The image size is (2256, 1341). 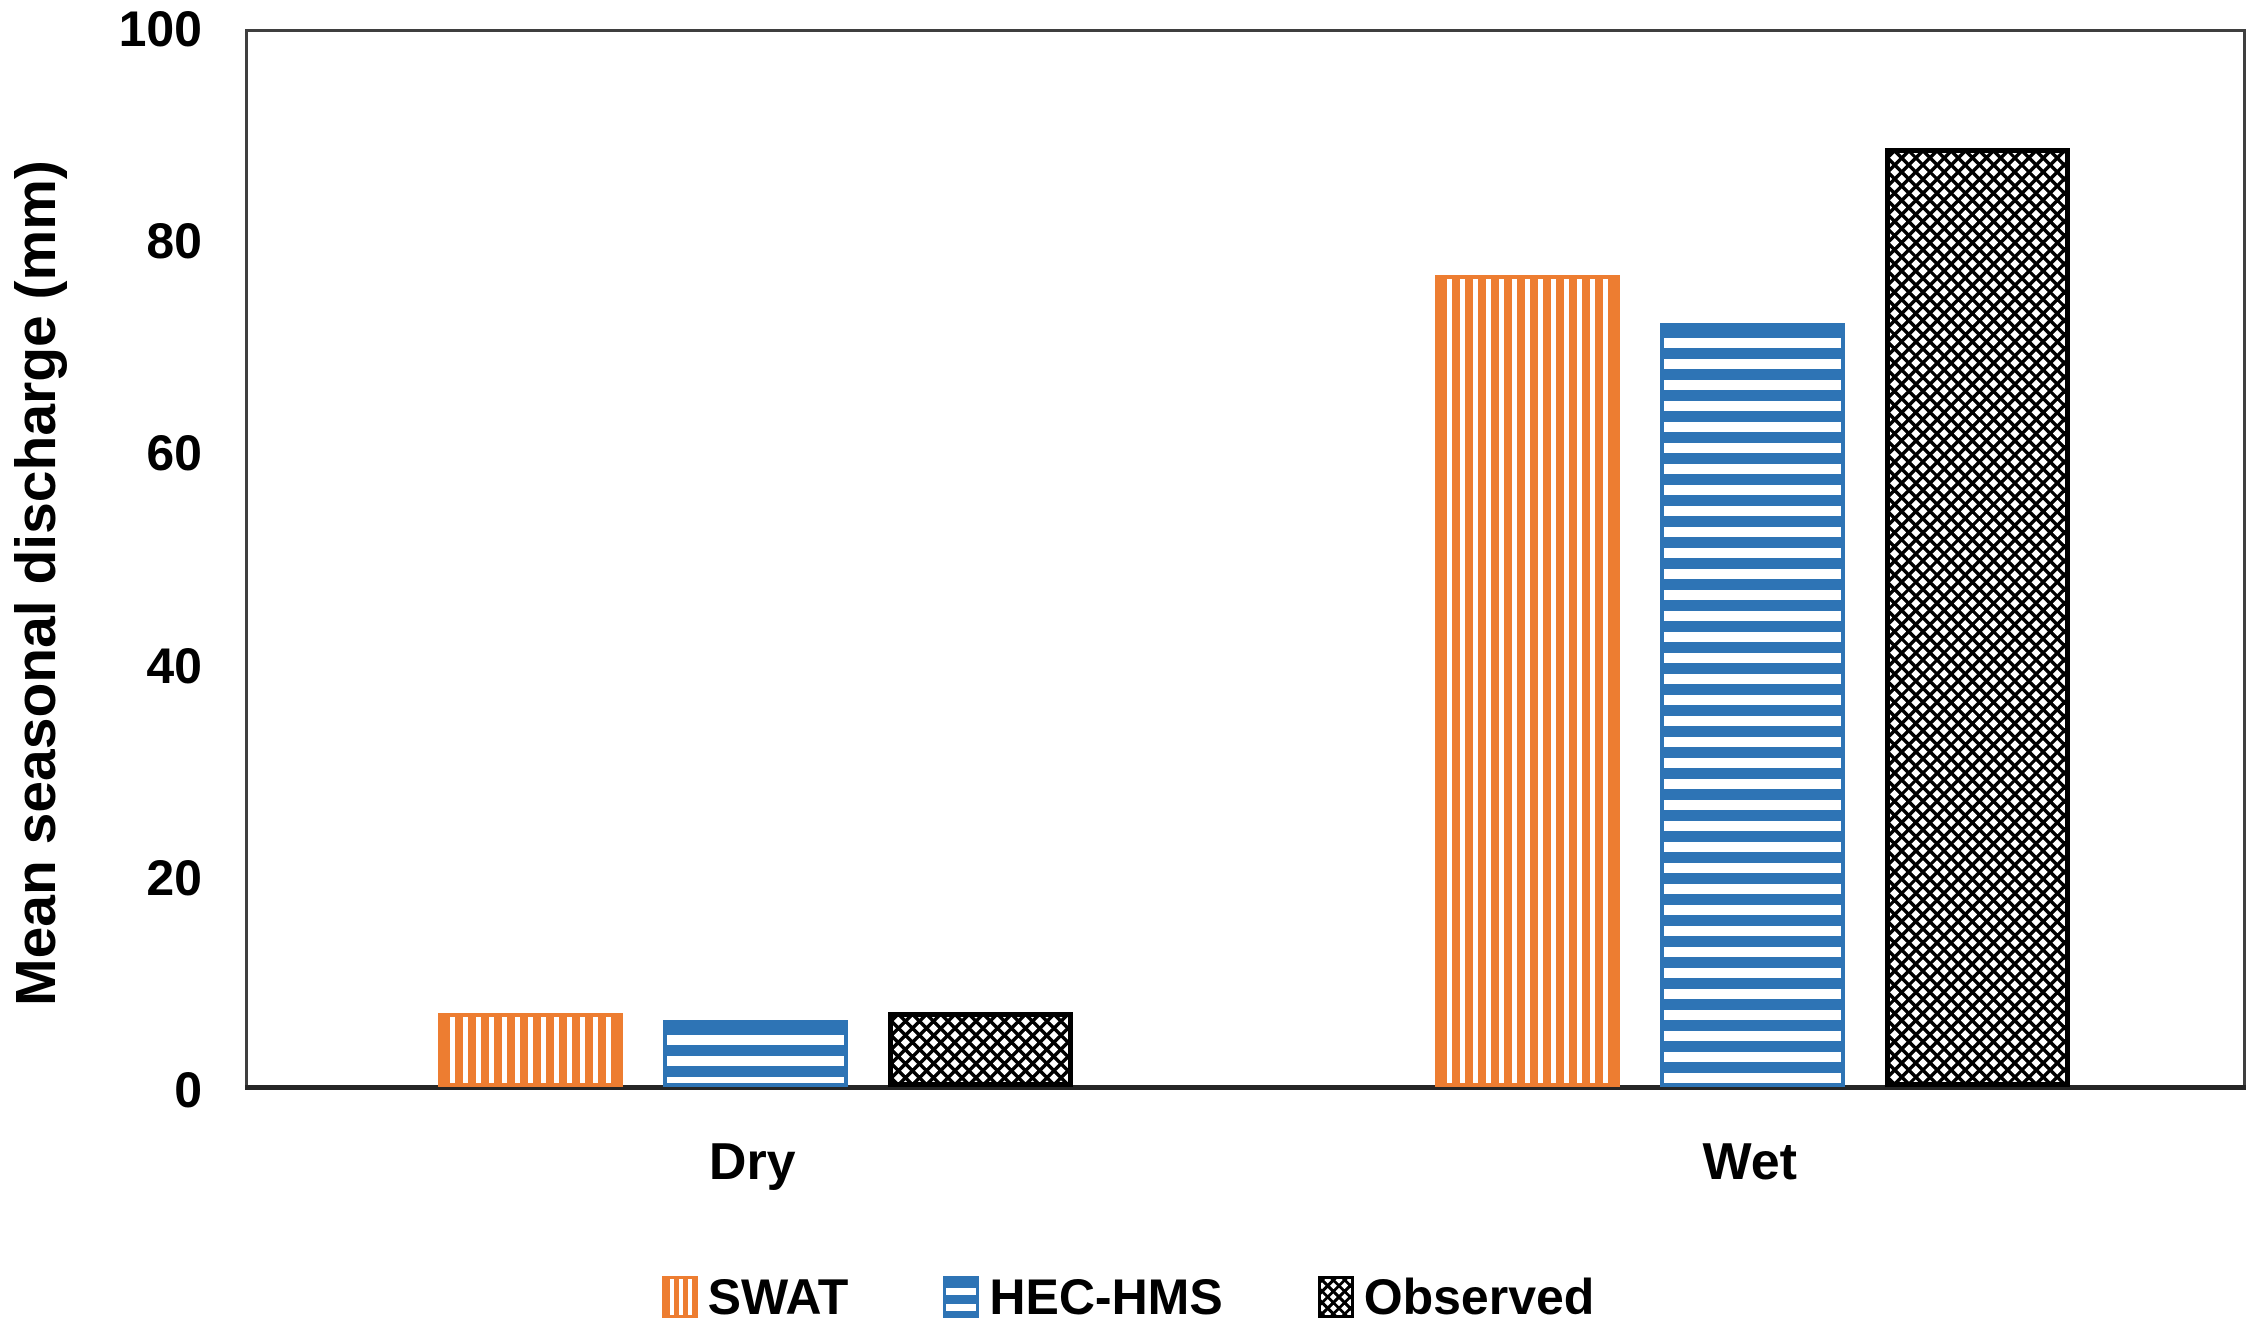 What do you see at coordinates (160, 29) in the screenshot?
I see `y-tick-label: 100` at bounding box center [160, 29].